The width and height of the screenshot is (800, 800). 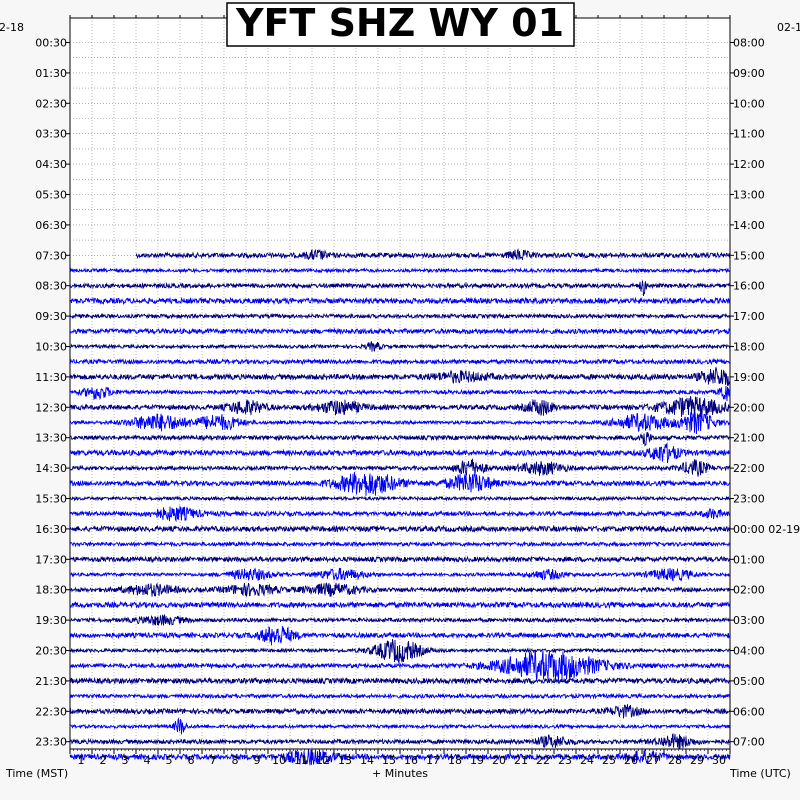 I want to click on left-time-label: 06:30, so click(x=51, y=225).